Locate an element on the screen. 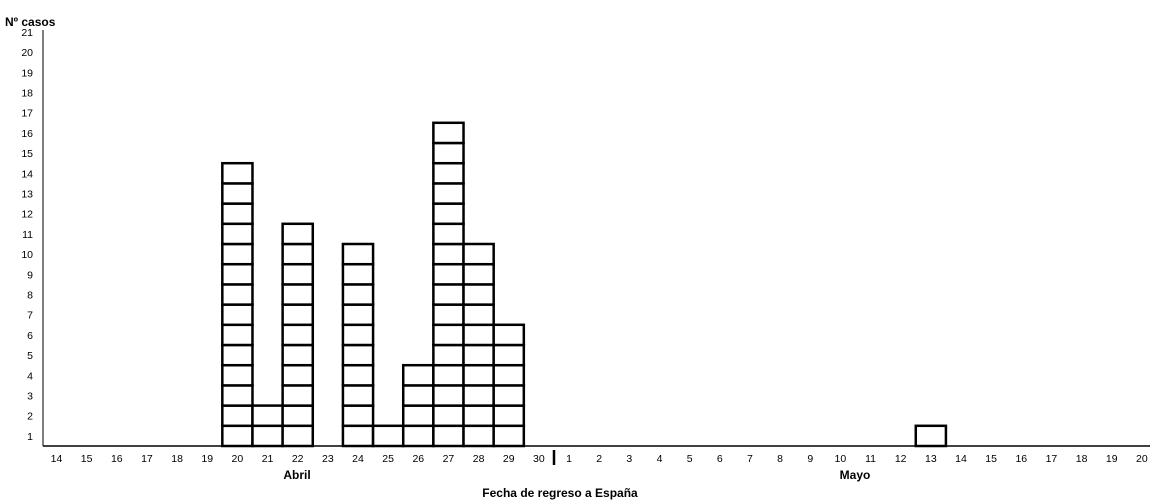 Image resolution: width=1150 pixels, height=501 pixels. x-tick-label: 11 is located at coordinates (870, 459).